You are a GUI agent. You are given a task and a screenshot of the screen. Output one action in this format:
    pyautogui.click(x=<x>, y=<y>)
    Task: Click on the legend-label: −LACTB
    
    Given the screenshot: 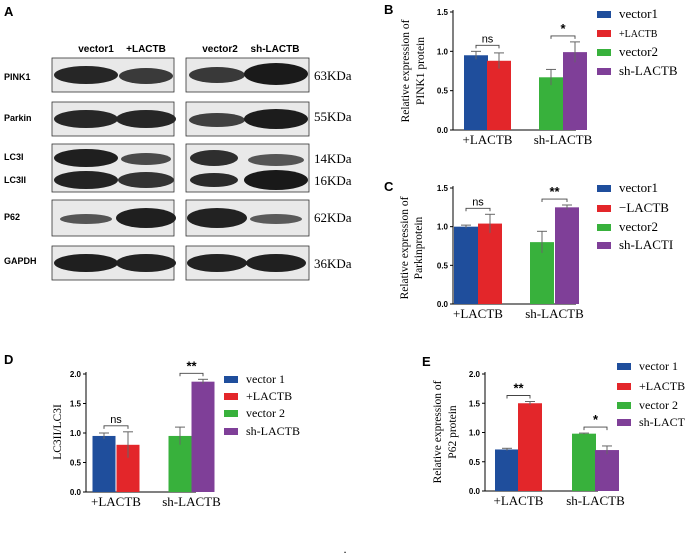 What is the action you would take?
    pyautogui.click(x=644, y=207)
    